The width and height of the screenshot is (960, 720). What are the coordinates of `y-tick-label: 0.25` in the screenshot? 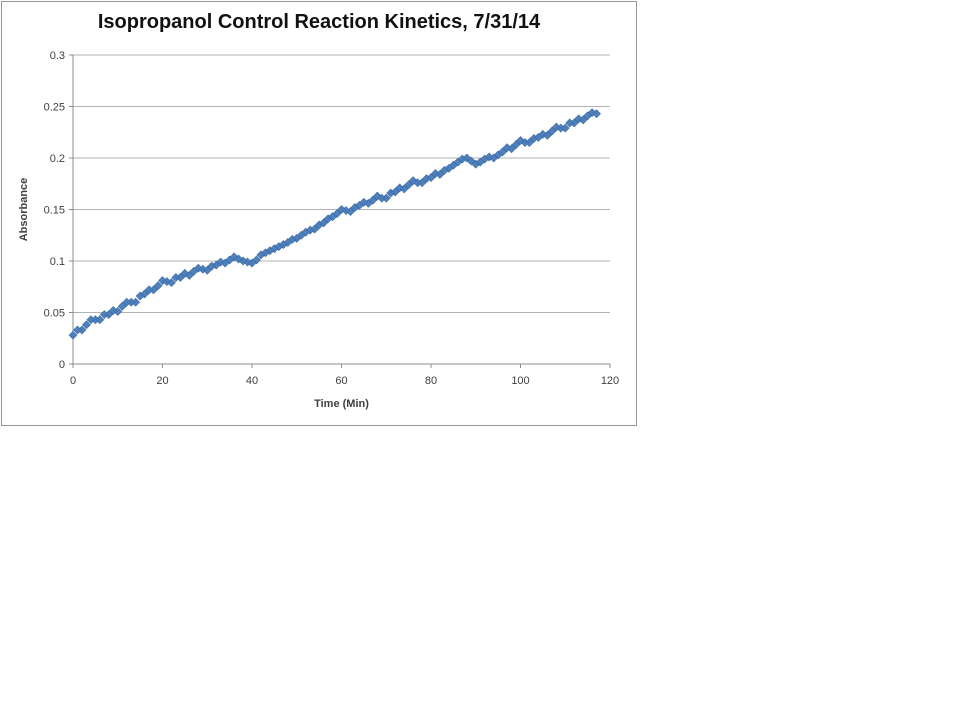 It's located at (54, 108).